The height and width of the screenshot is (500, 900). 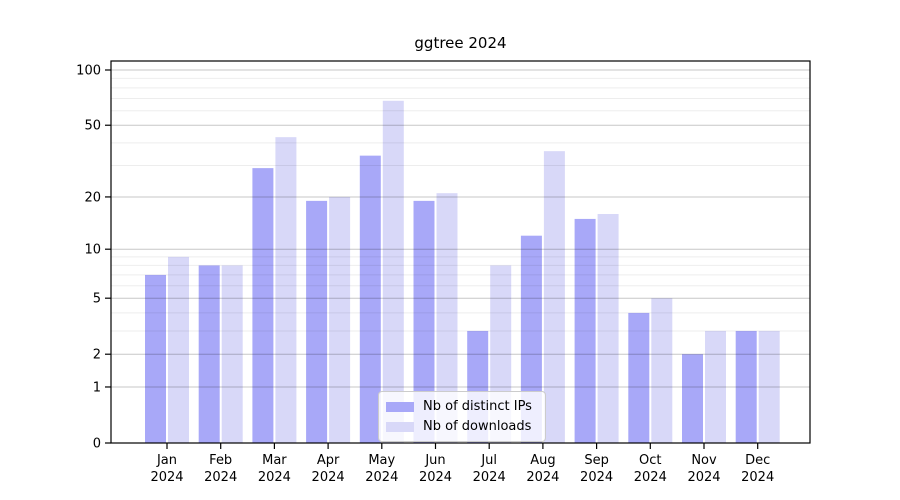 What do you see at coordinates (263, 305) in the screenshot?
I see `bar-mar-2024-distinct-ips` at bounding box center [263, 305].